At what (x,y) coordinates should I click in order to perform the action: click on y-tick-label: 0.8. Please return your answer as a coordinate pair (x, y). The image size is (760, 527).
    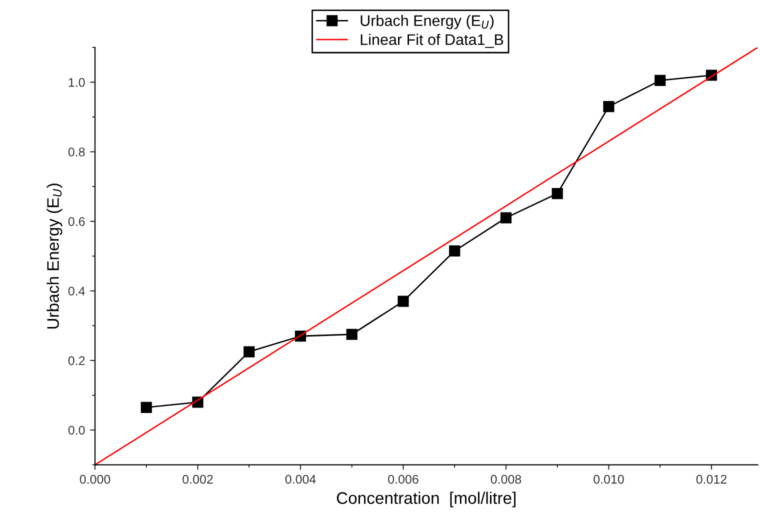
    Looking at the image, I should click on (76, 152).